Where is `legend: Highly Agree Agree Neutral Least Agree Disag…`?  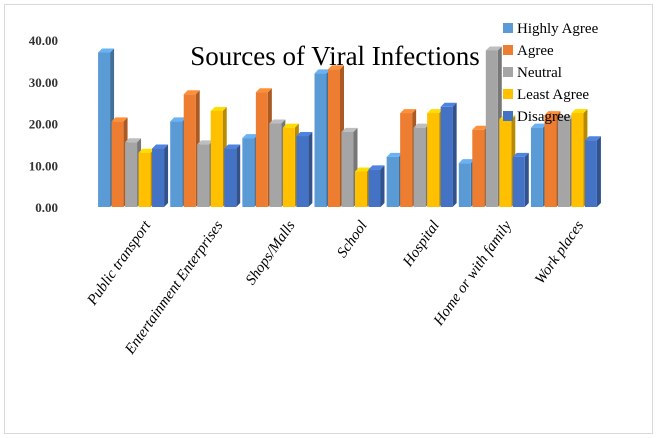
legend: Highly Agree Agree Neutral Least Agree Disag… is located at coordinates (551, 73).